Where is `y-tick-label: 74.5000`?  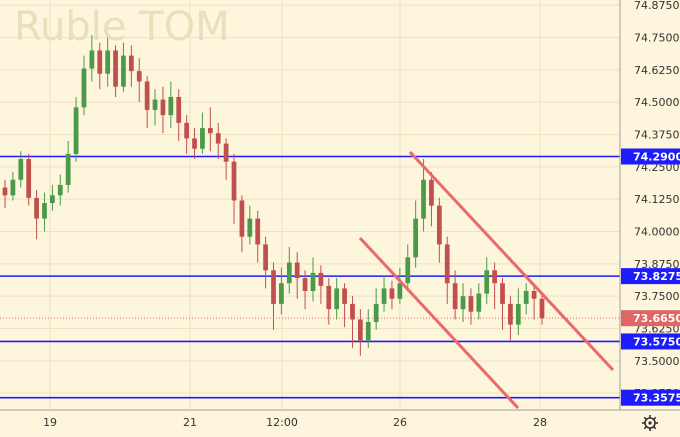 y-tick-label: 74.5000 is located at coordinates (657, 102).